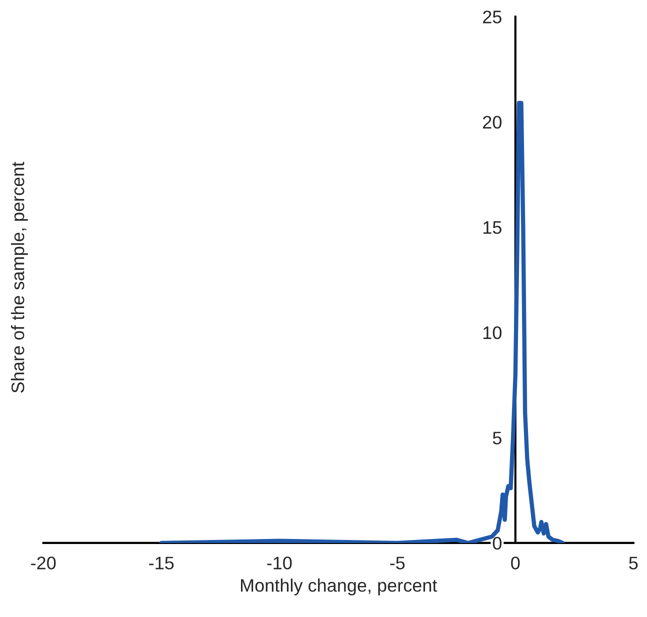 The width and height of the screenshot is (647, 617). I want to click on y-tick-label: 0, so click(497, 543).